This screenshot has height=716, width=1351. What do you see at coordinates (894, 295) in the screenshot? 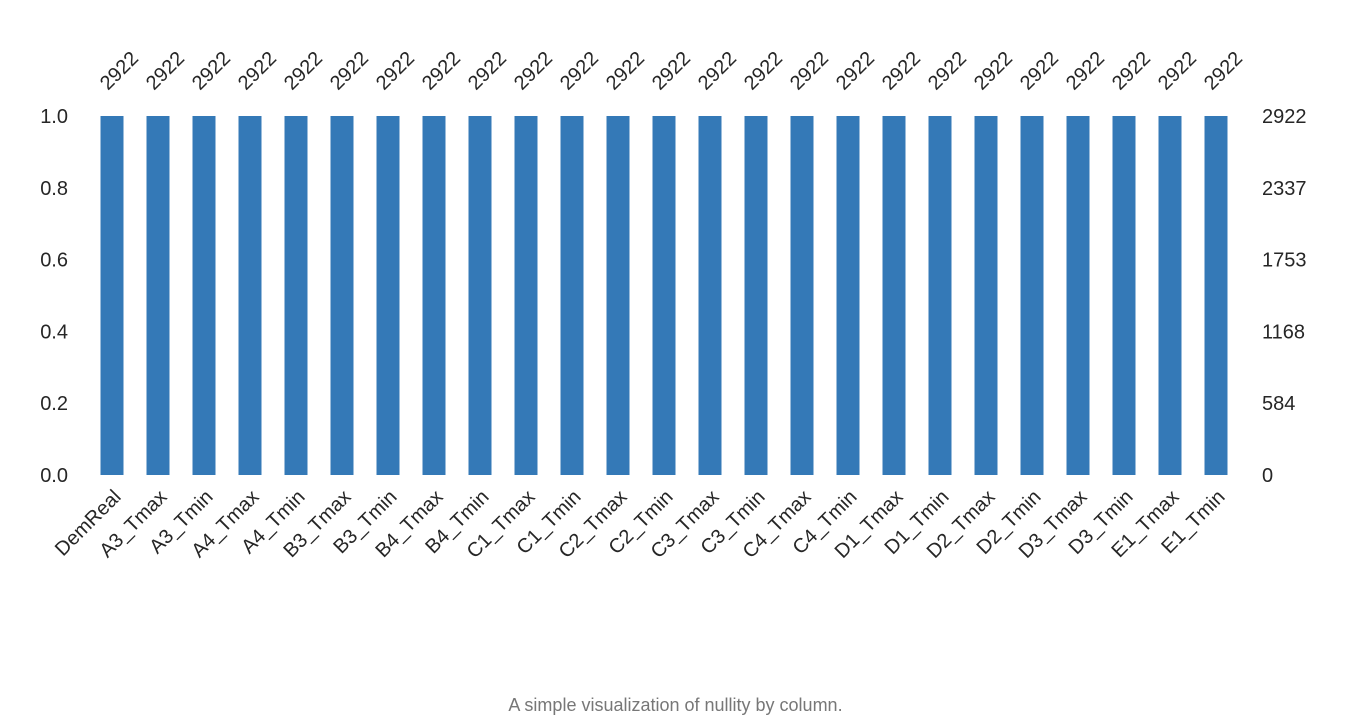
I see `bar-D1_Tmax` at bounding box center [894, 295].